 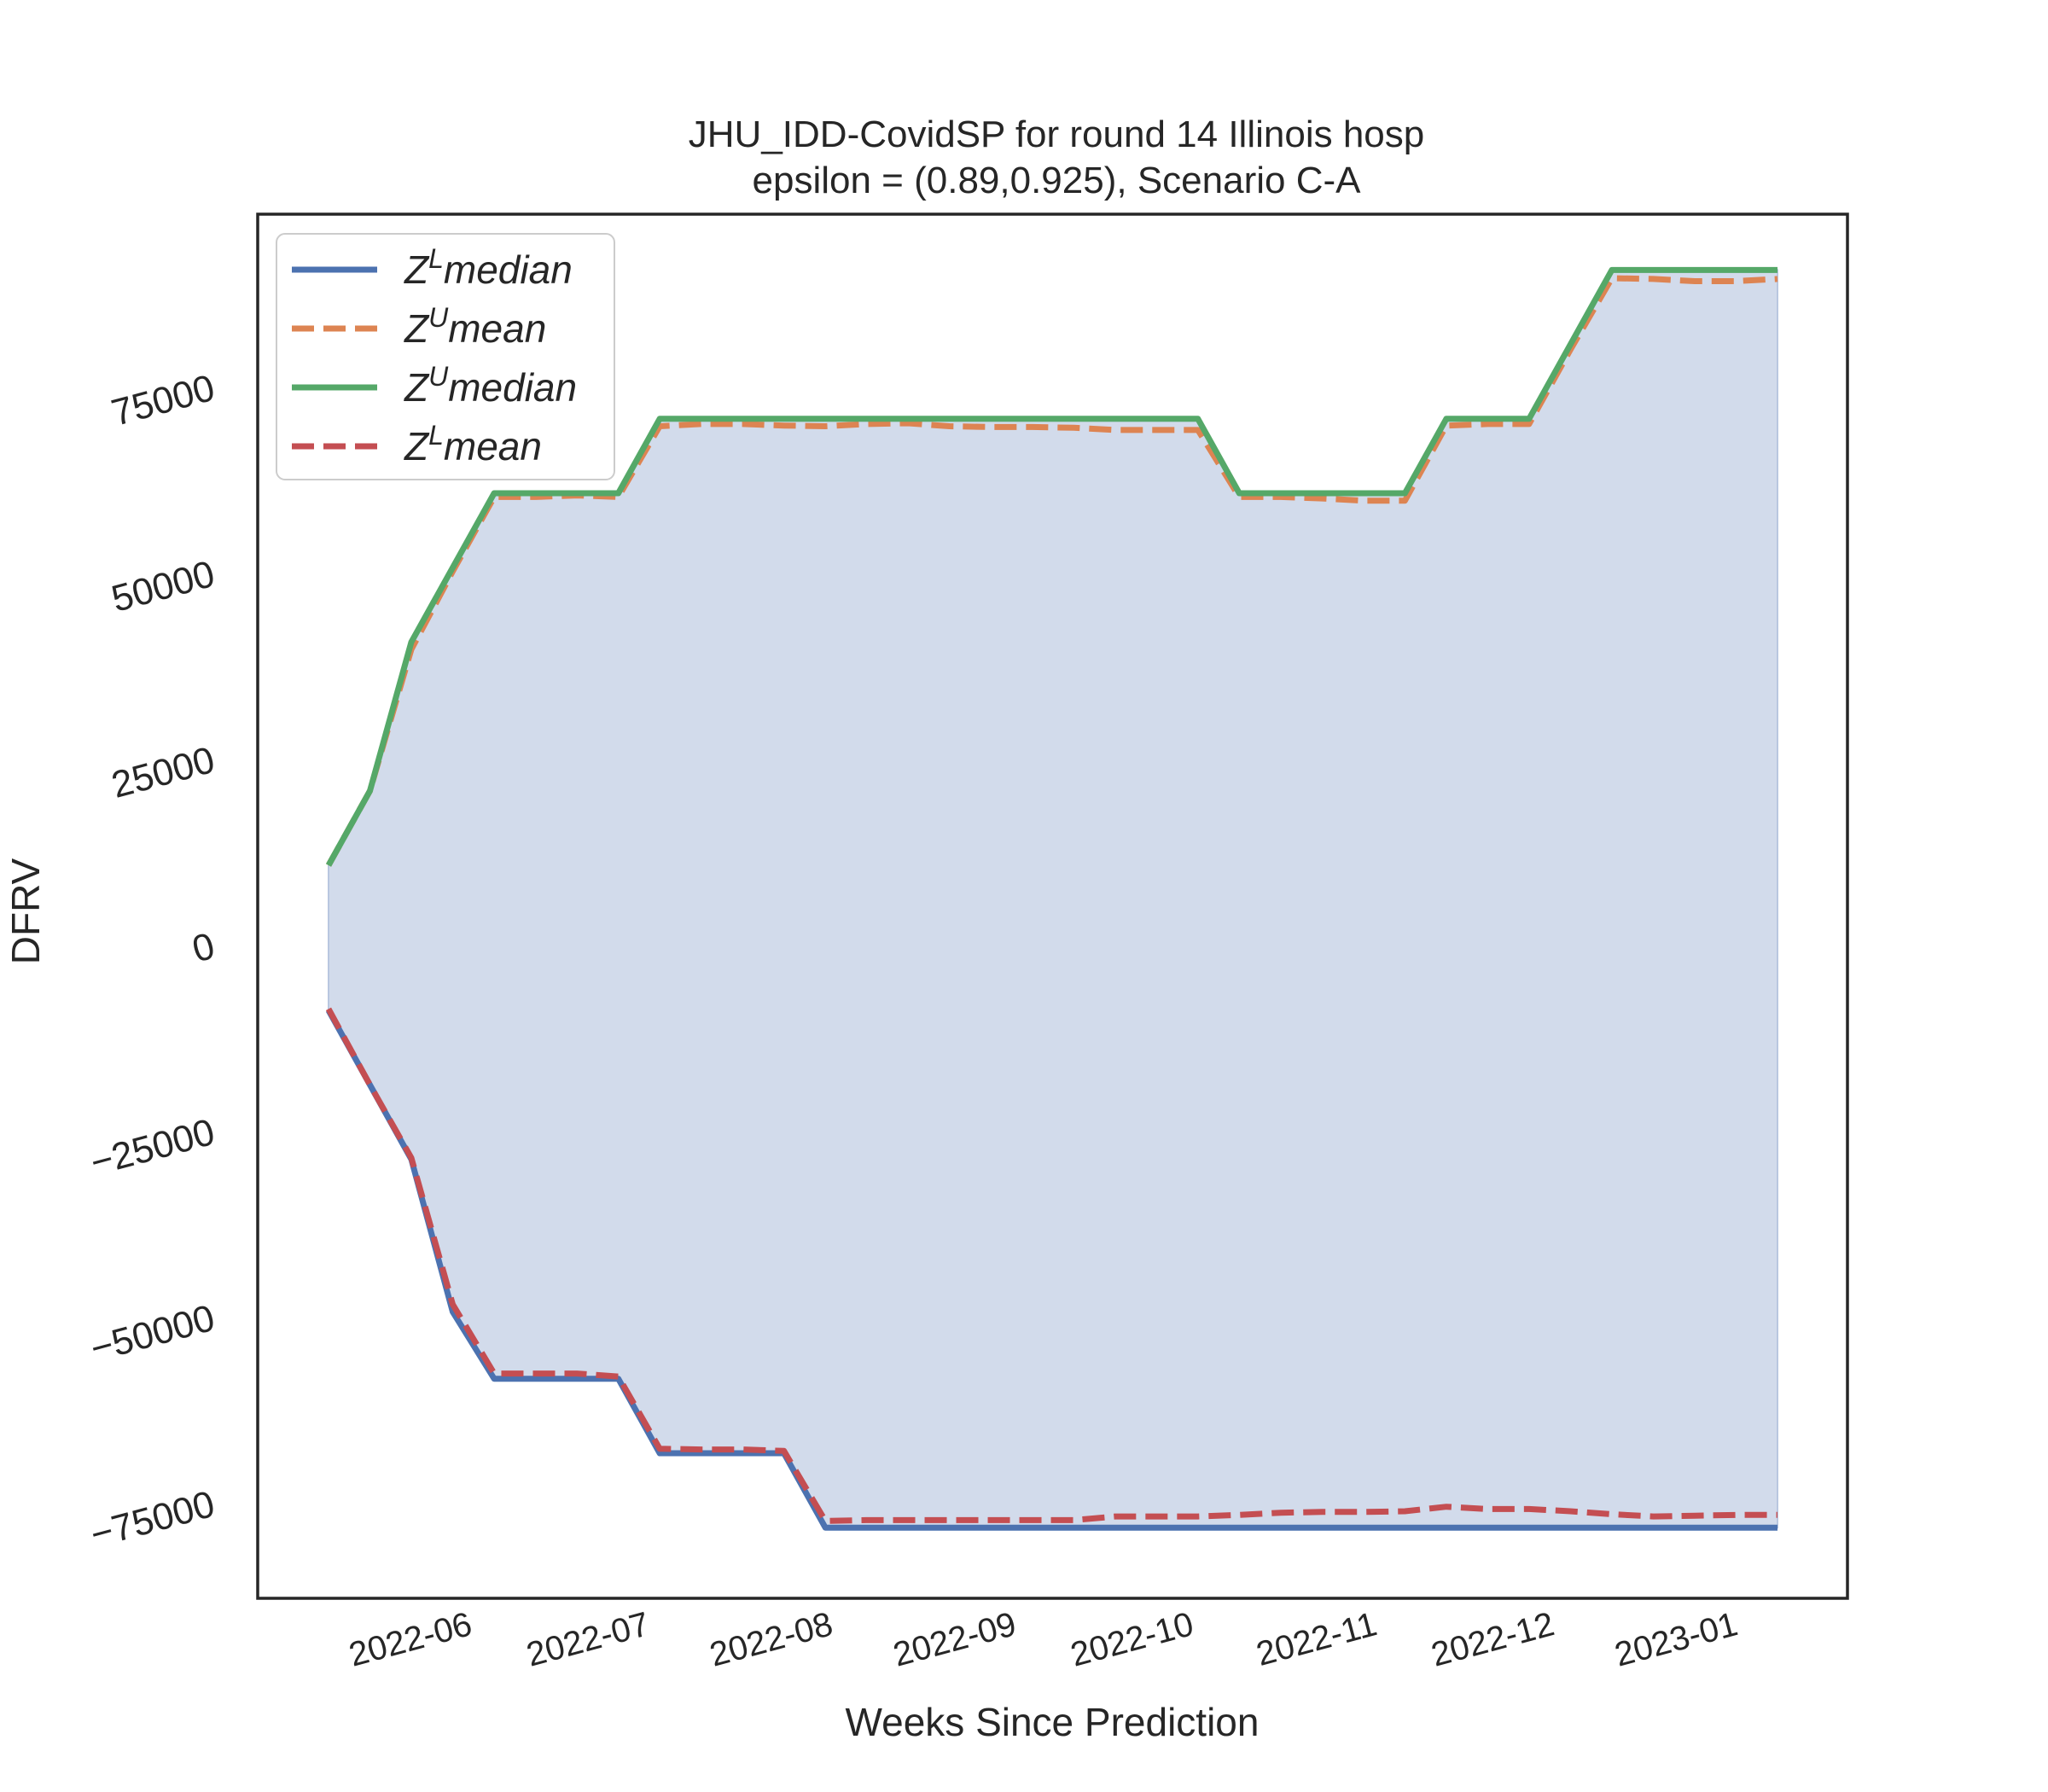 I want to click on x-tick-label: 2022-10, so click(x=1132, y=1639).